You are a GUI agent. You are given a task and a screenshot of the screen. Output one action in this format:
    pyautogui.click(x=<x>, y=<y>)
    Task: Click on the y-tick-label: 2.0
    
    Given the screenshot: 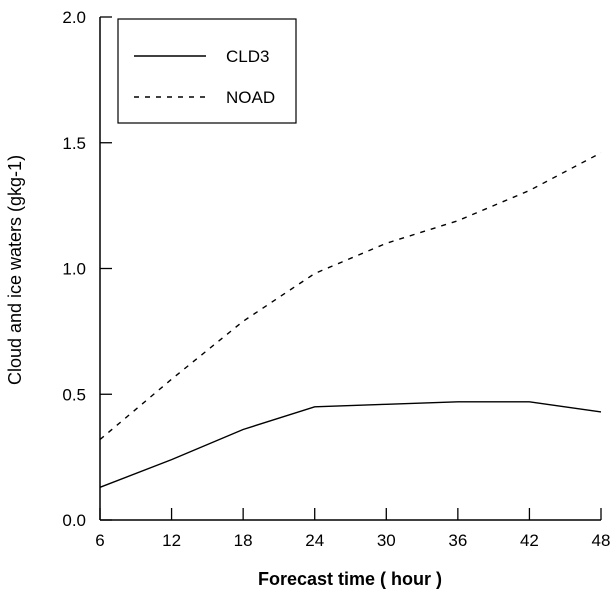 What is the action you would take?
    pyautogui.click(x=74, y=17)
    